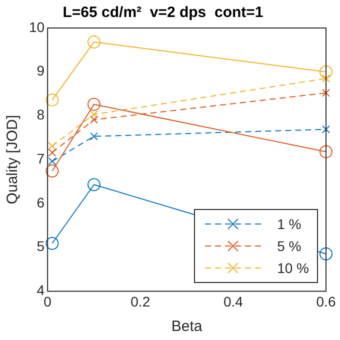 The image size is (340, 340). Describe the element at coordinates (187, 327) in the screenshot. I see `x-axis-title: Beta` at that location.